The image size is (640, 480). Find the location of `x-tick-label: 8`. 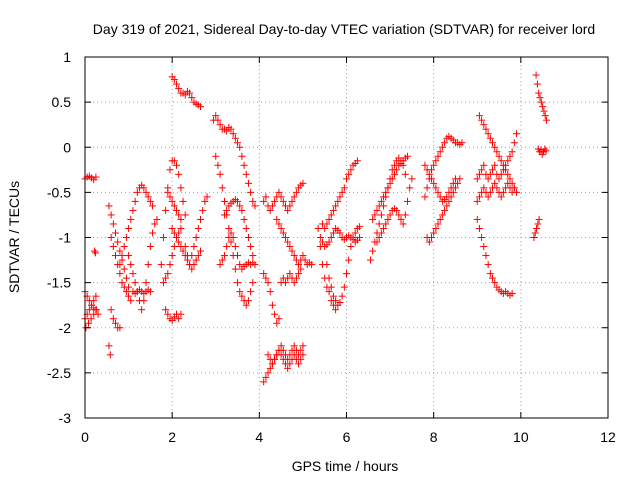

x-tick-label: 8 is located at coordinates (434, 437).